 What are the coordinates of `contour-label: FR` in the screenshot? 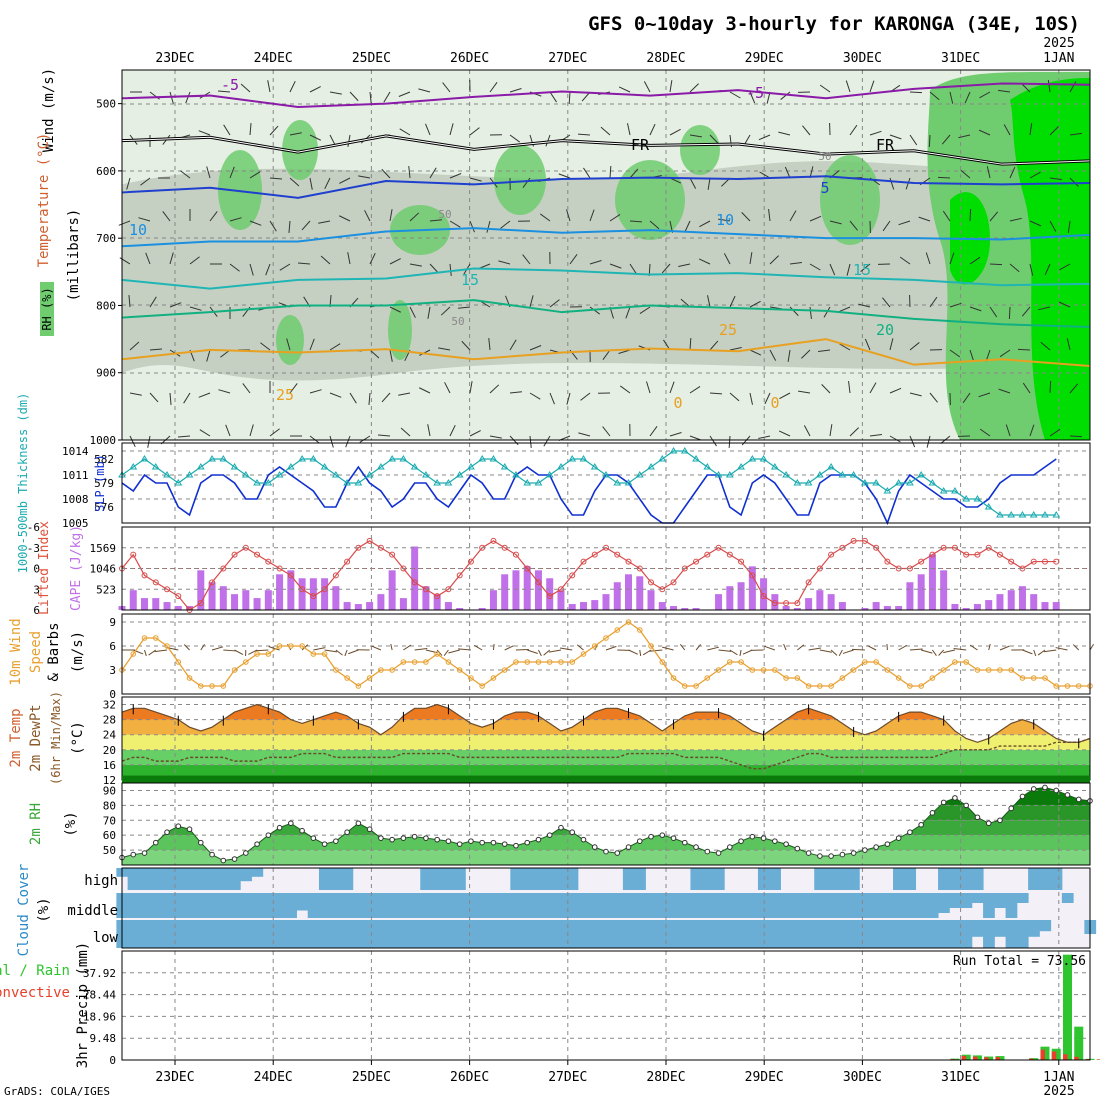 It's located at (640, 145).